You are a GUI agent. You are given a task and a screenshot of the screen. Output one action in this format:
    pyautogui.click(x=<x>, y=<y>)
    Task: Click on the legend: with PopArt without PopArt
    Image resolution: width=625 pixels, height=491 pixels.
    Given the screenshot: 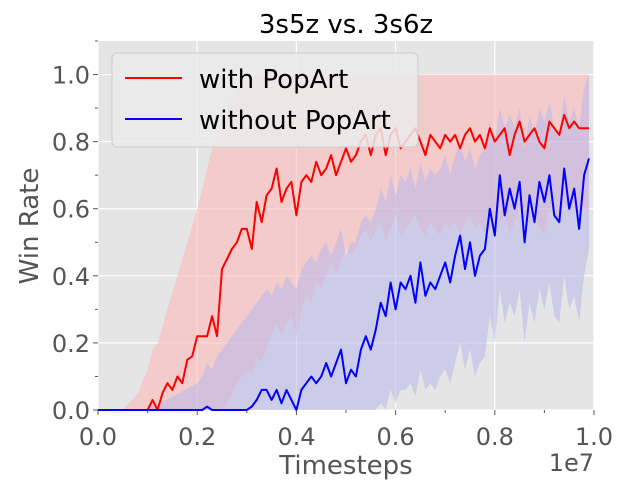 What is the action you would take?
    pyautogui.click(x=265, y=100)
    